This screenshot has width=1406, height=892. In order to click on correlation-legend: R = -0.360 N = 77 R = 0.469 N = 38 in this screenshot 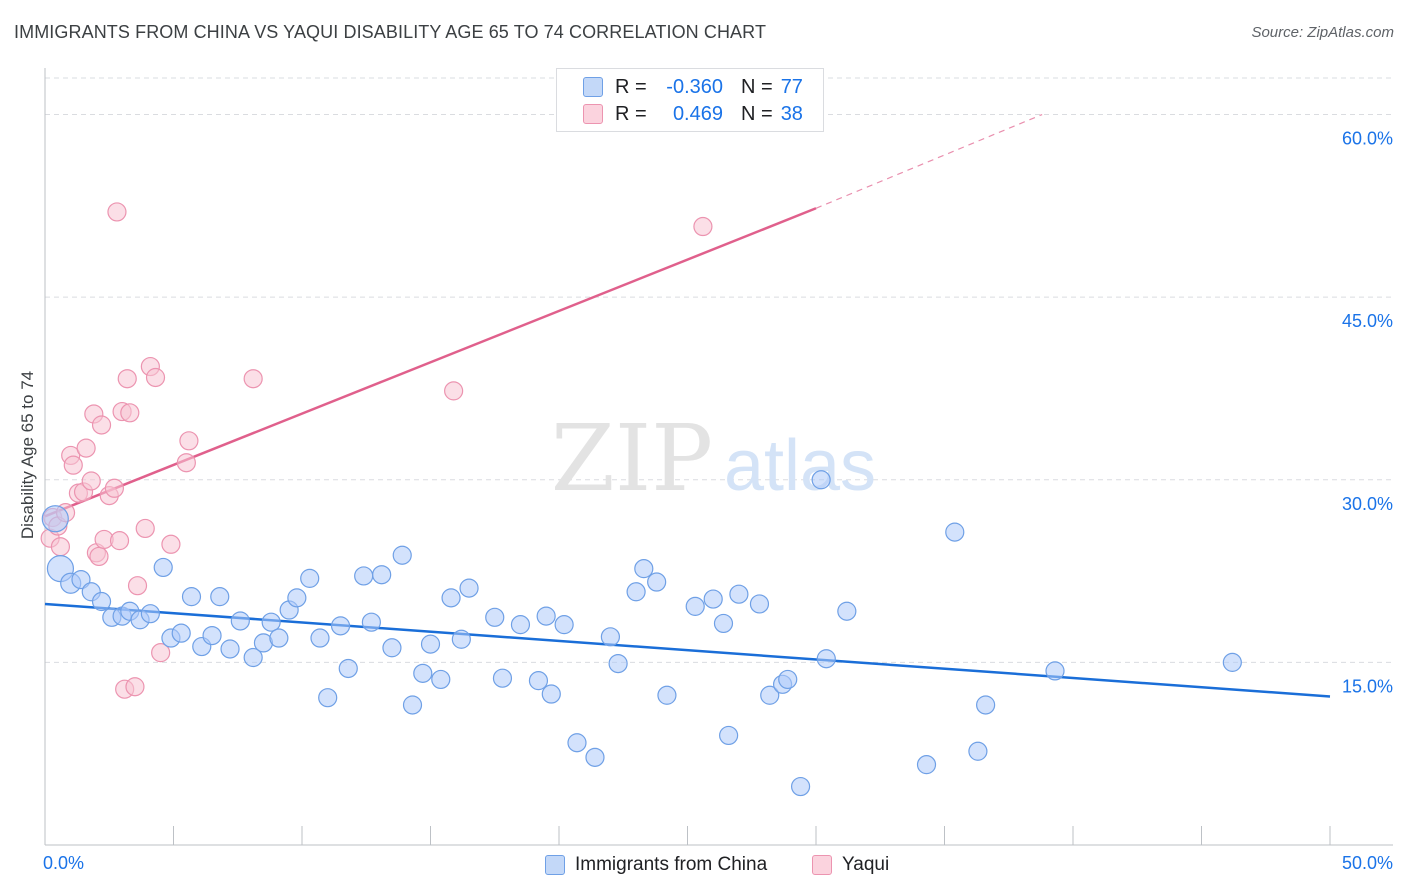, I will do `click(690, 100)`.